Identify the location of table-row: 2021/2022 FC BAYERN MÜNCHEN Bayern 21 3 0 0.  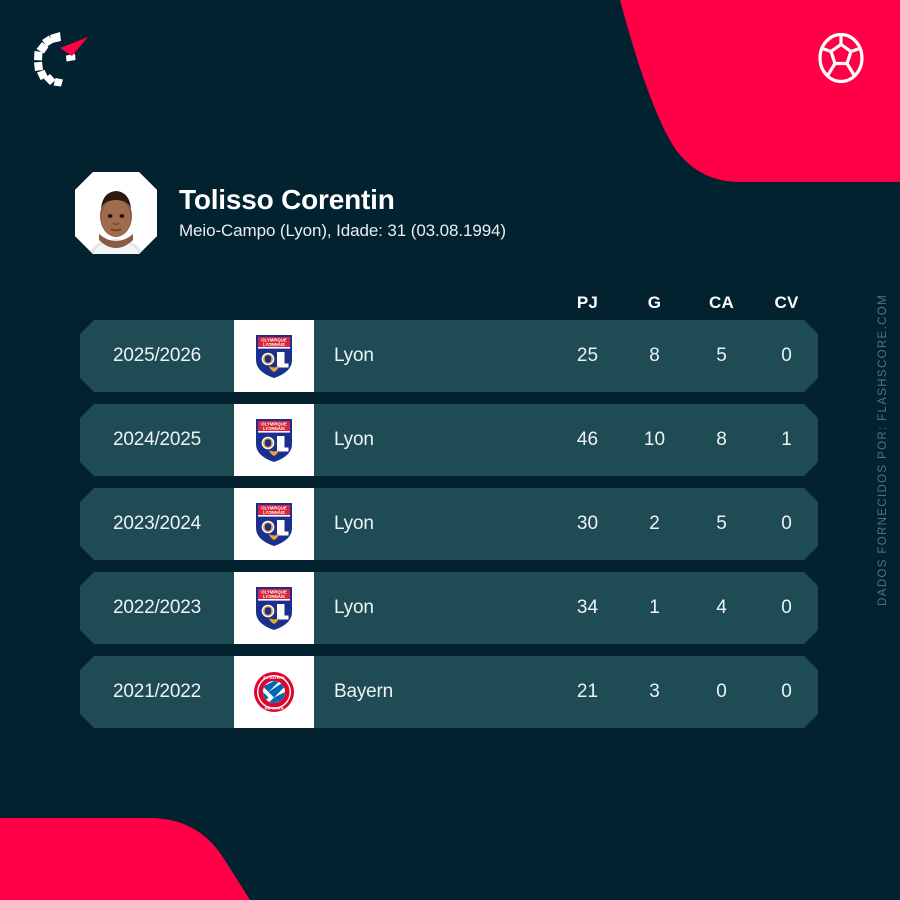
(449, 692).